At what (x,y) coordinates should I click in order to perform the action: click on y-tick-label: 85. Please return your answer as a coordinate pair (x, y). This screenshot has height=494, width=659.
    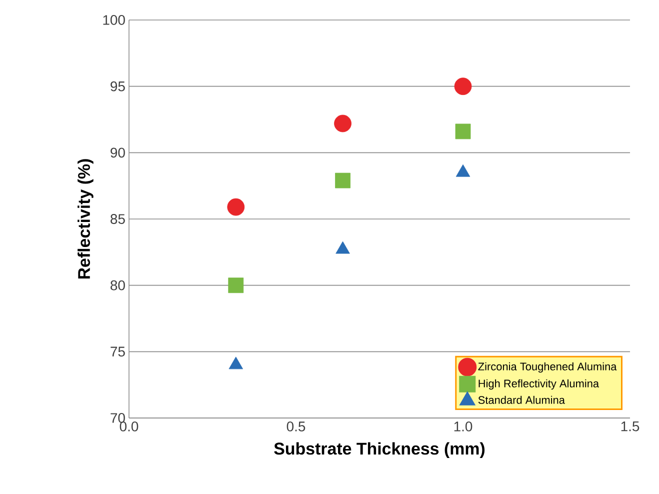
    Looking at the image, I should click on (117, 219).